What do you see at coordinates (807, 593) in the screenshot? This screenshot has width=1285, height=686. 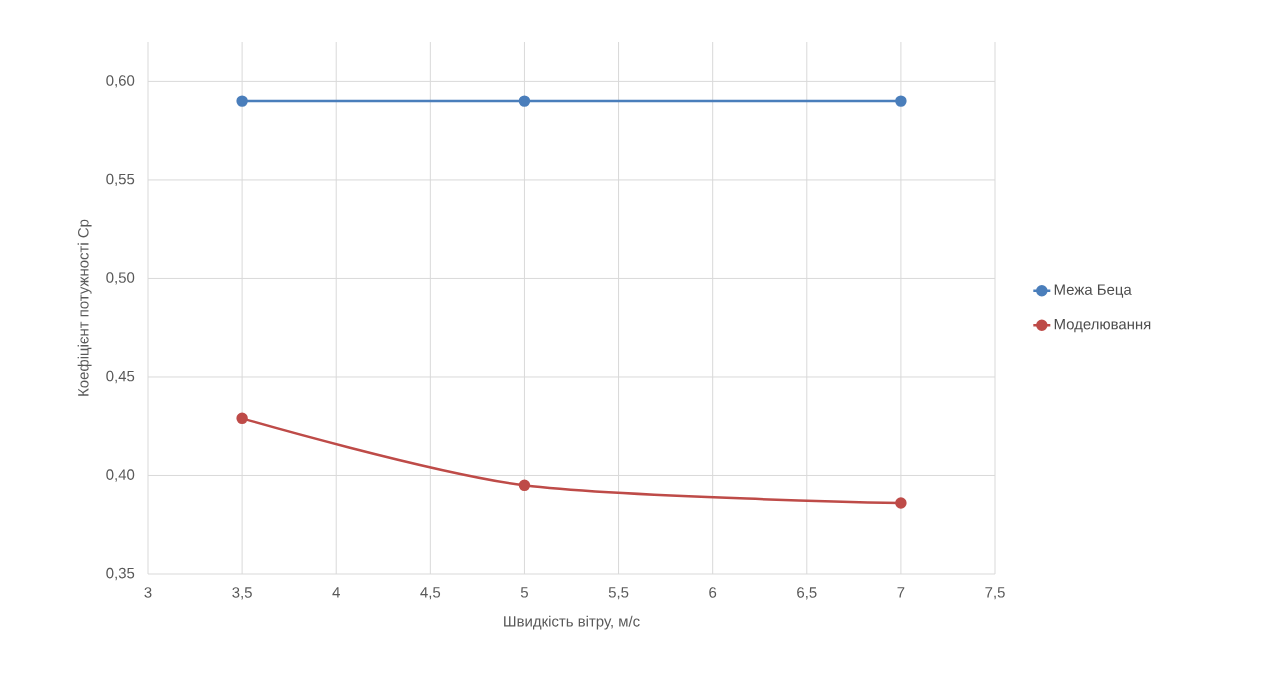 I see `x-tick-label: 6,5` at bounding box center [807, 593].